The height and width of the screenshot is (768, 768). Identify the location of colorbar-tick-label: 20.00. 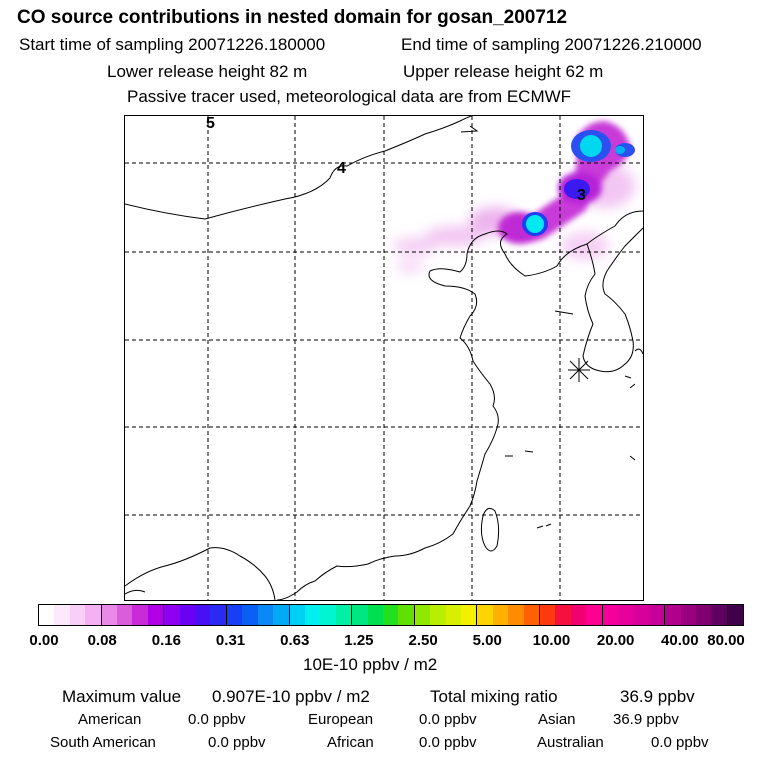
(615, 640).